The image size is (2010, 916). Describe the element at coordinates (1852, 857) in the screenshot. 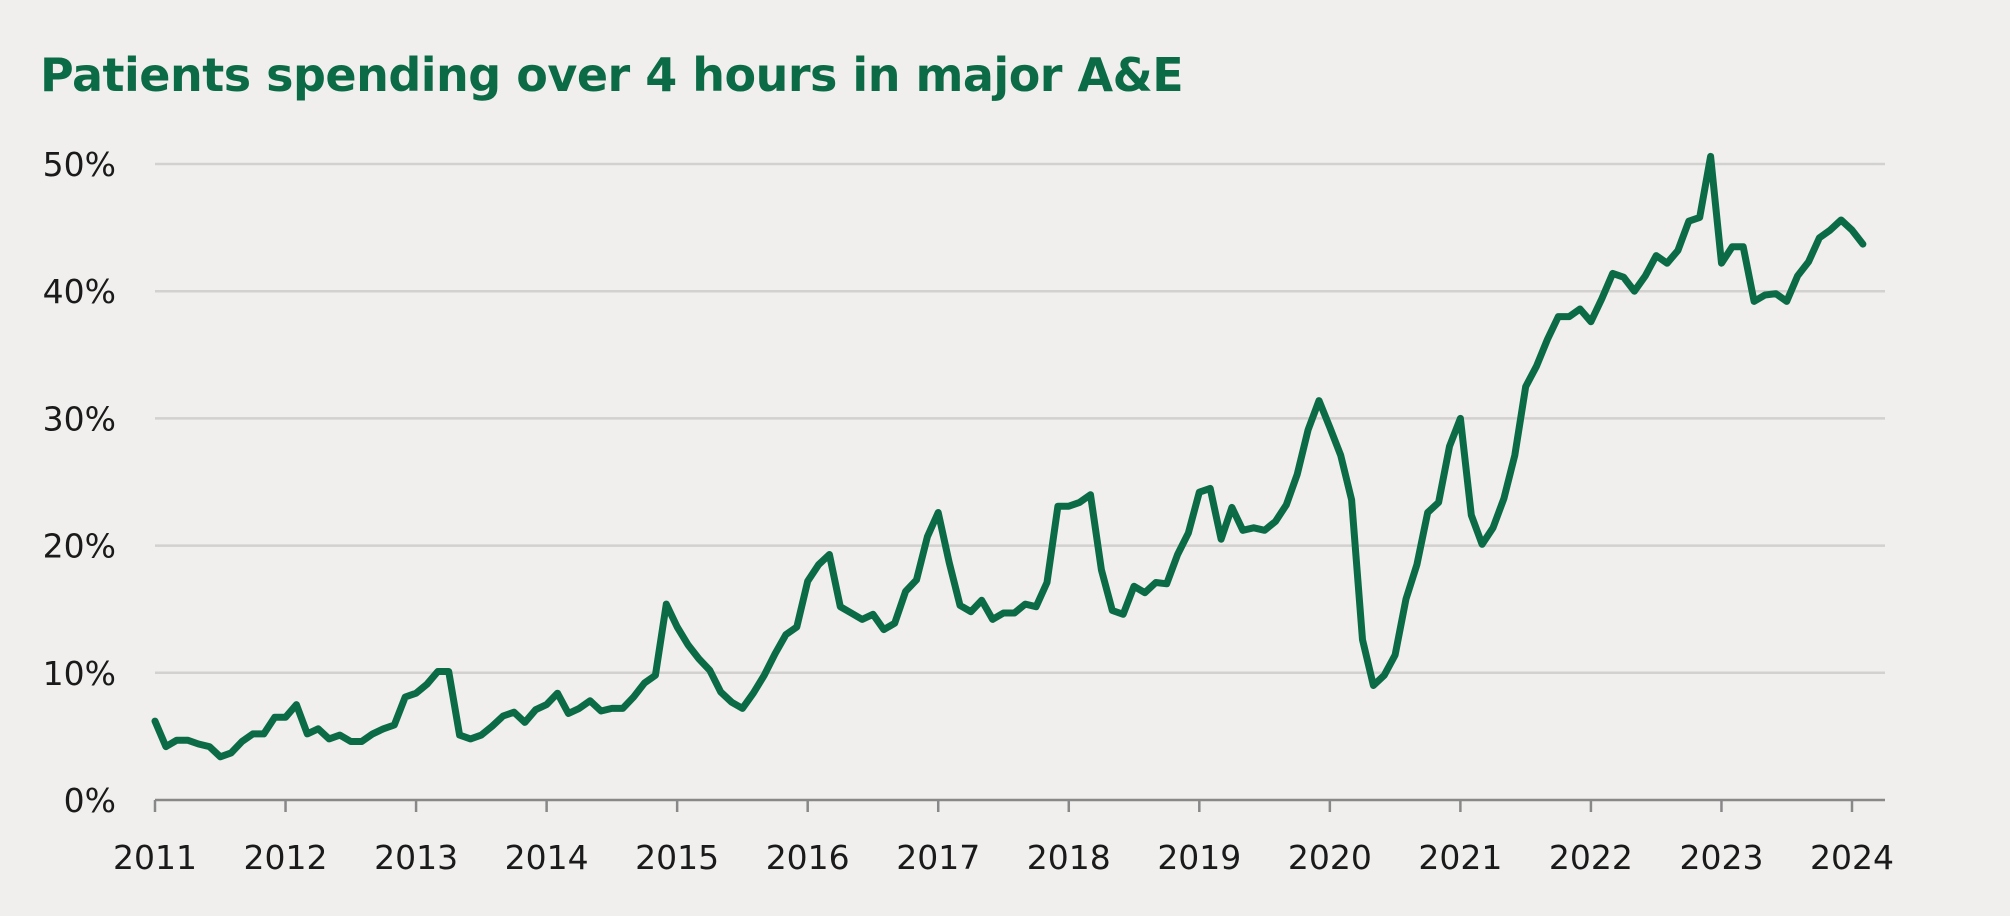

I see `x-tick-label: 2024` at that location.